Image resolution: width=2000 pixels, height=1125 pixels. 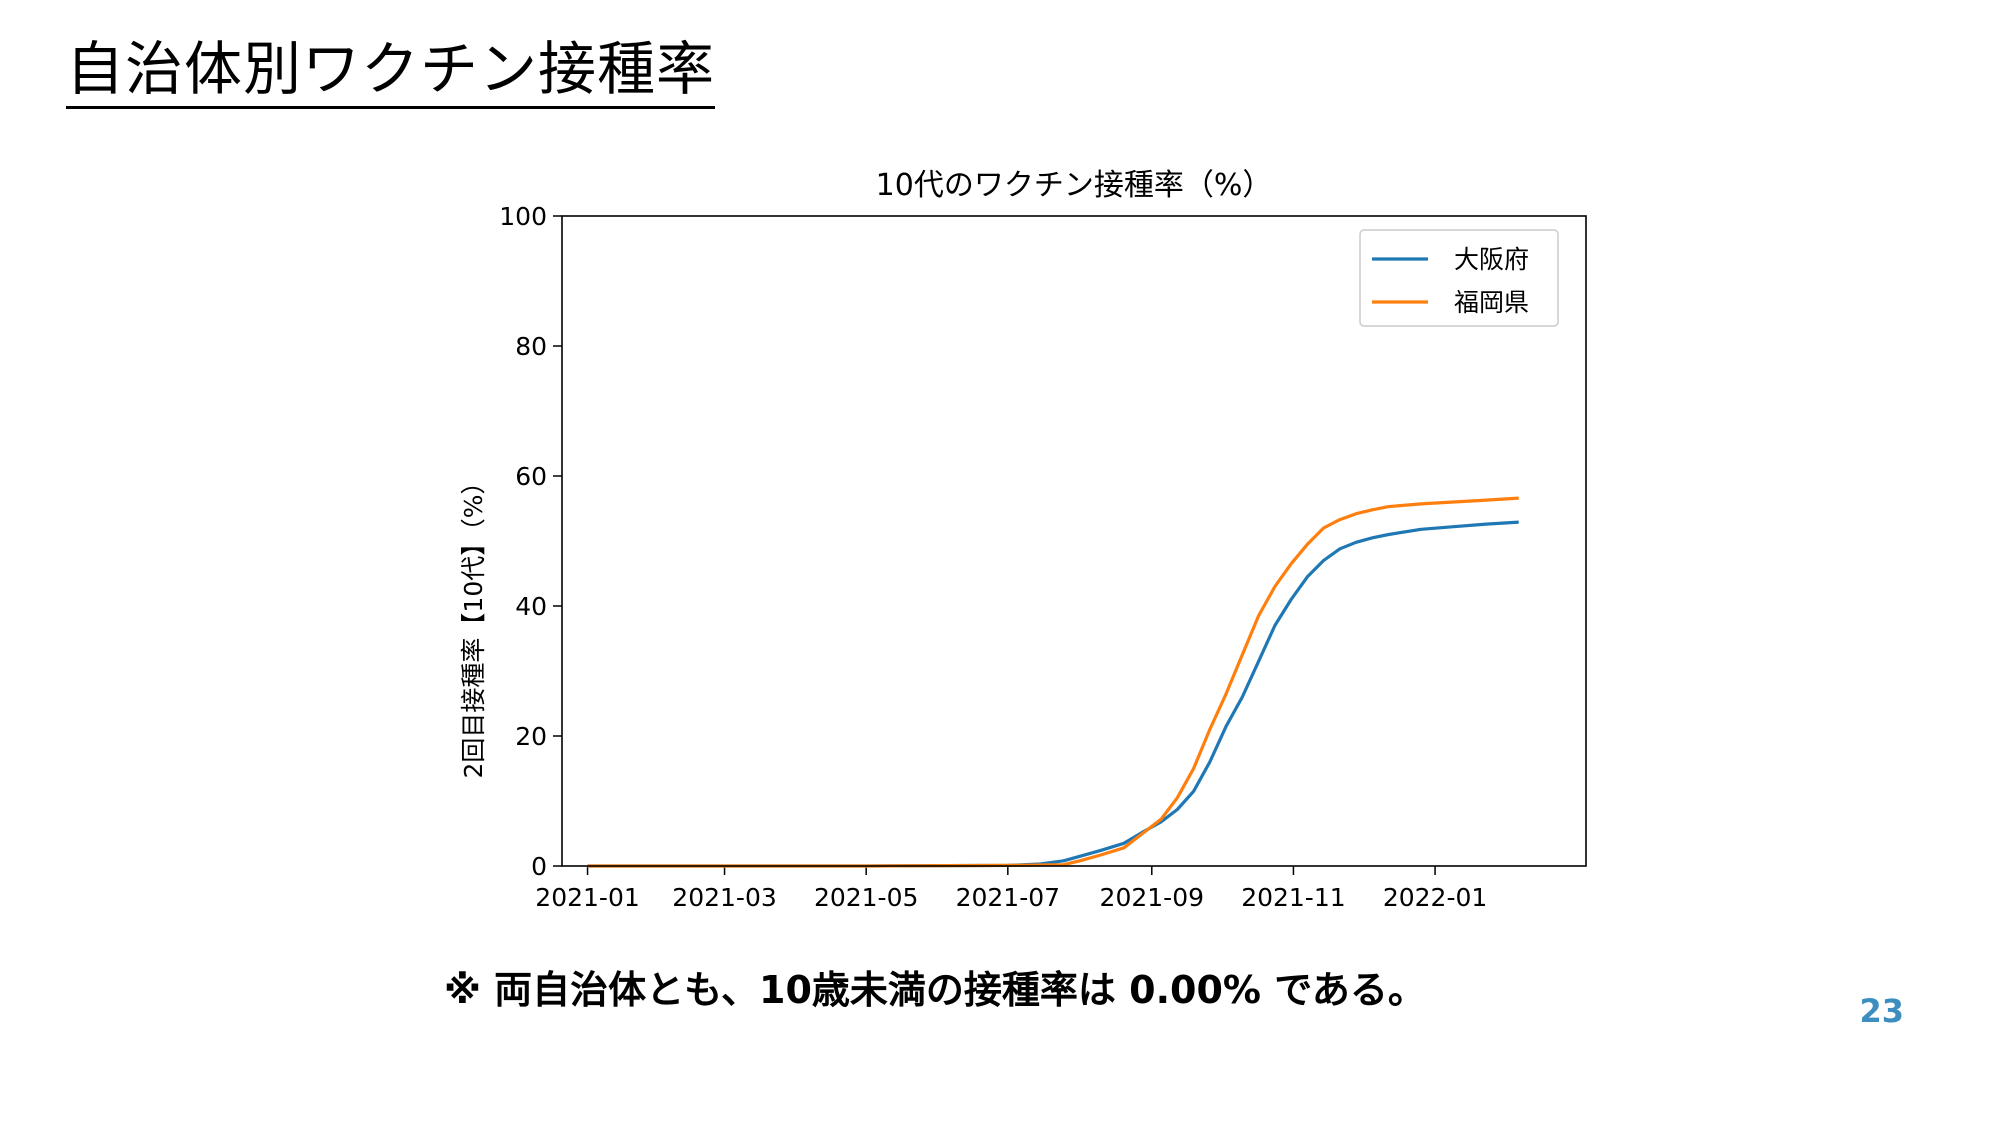 I want to click on x-tick-label: 2021-11, so click(x=1293, y=896).